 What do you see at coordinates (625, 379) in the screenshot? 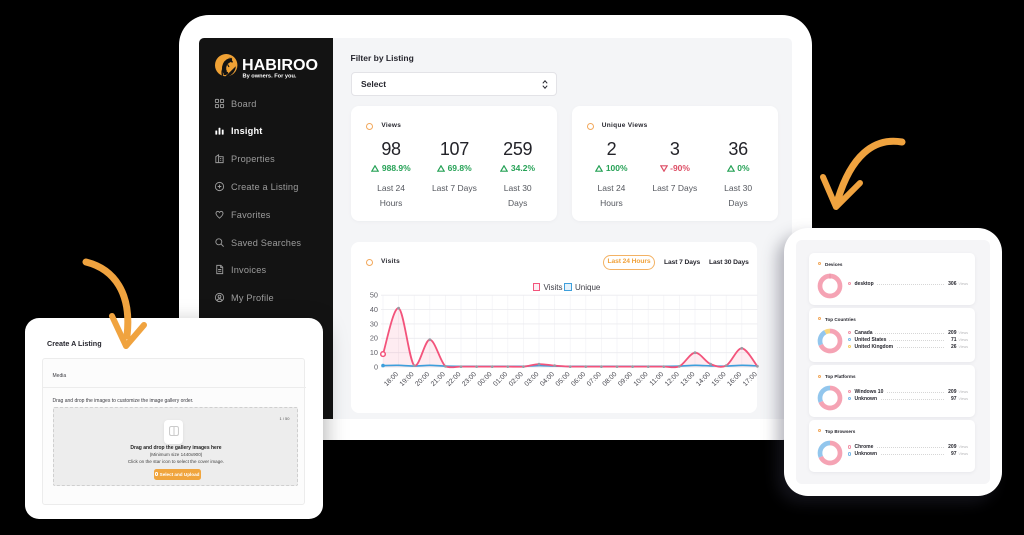
I see `svg-text: 09:00` at bounding box center [625, 379].